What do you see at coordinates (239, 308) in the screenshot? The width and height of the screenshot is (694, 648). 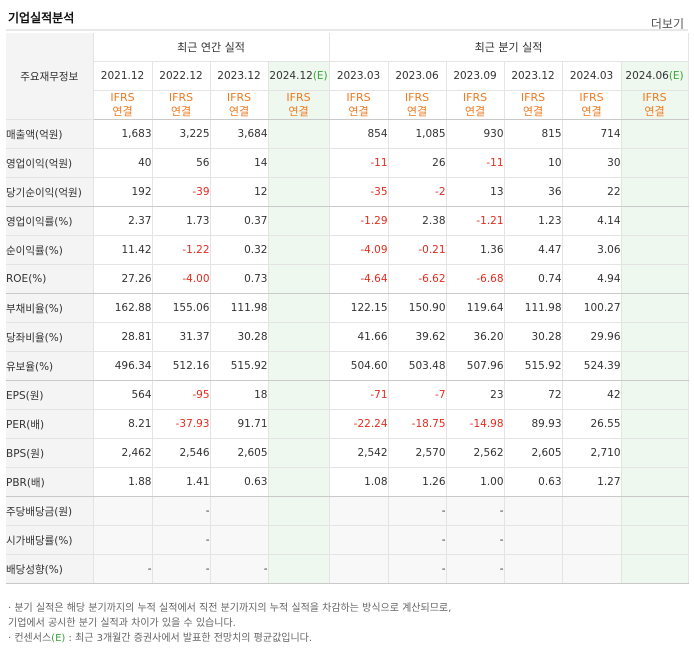 I see `value-cell: 111.98` at bounding box center [239, 308].